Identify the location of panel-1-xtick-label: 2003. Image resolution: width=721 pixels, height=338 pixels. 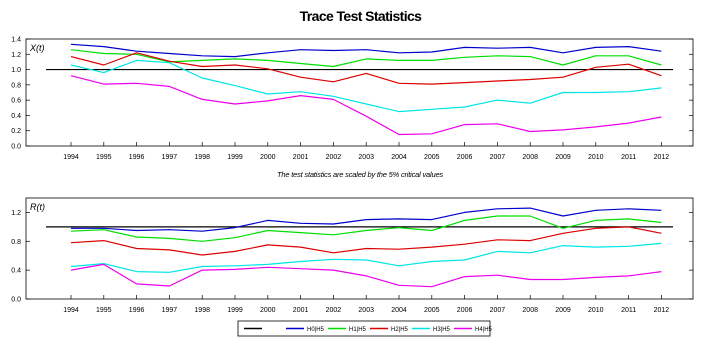
(366, 157).